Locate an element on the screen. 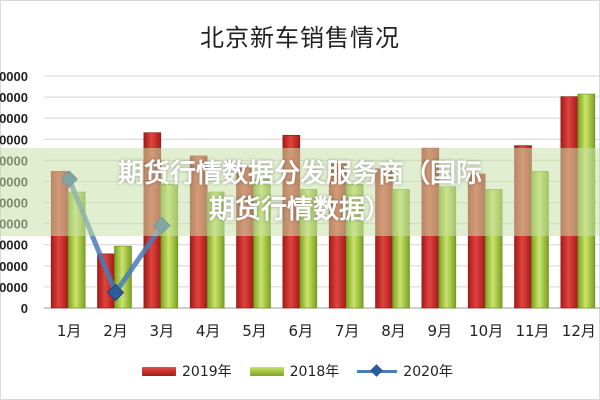  legend-item-2020: 2020年 is located at coordinates (405, 371).